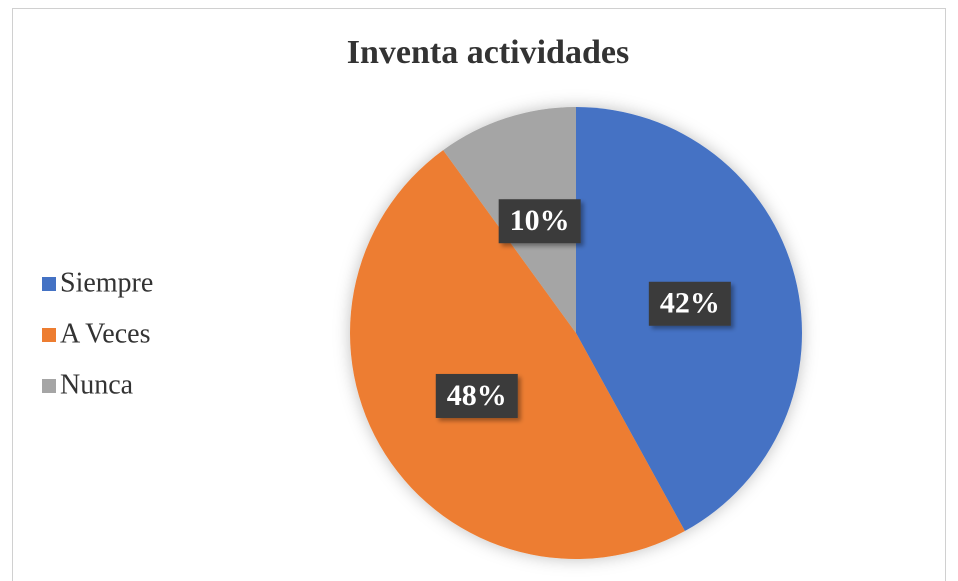 This screenshot has height=581, width=958. Describe the element at coordinates (106, 282) in the screenshot. I see `legend-label: Siempre` at that location.